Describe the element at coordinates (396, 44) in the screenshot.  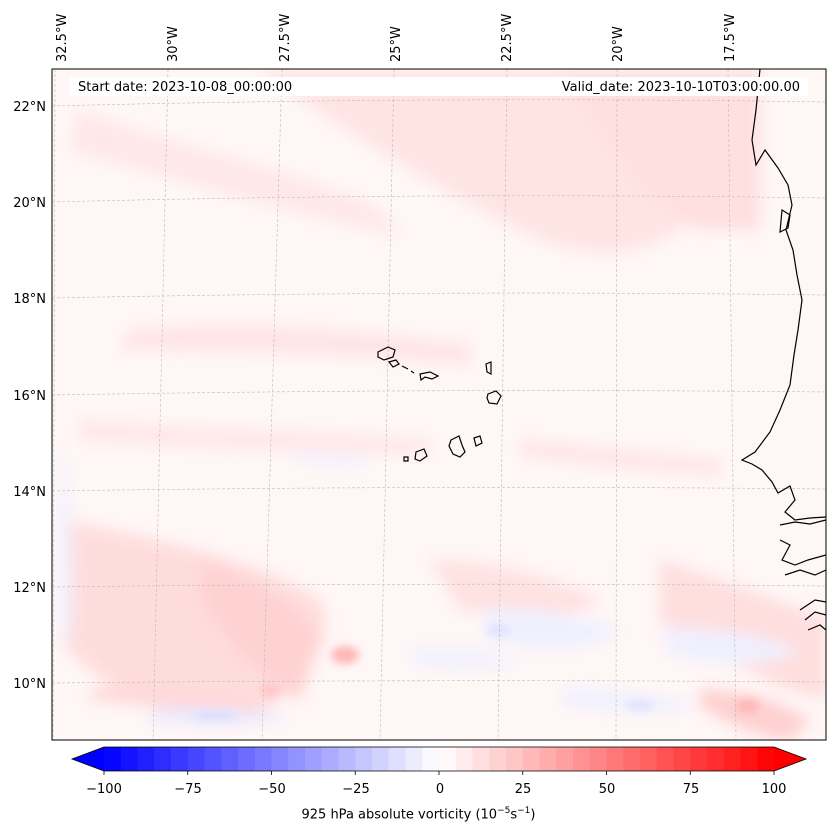
I see `lon-label: 25°W` at that location.